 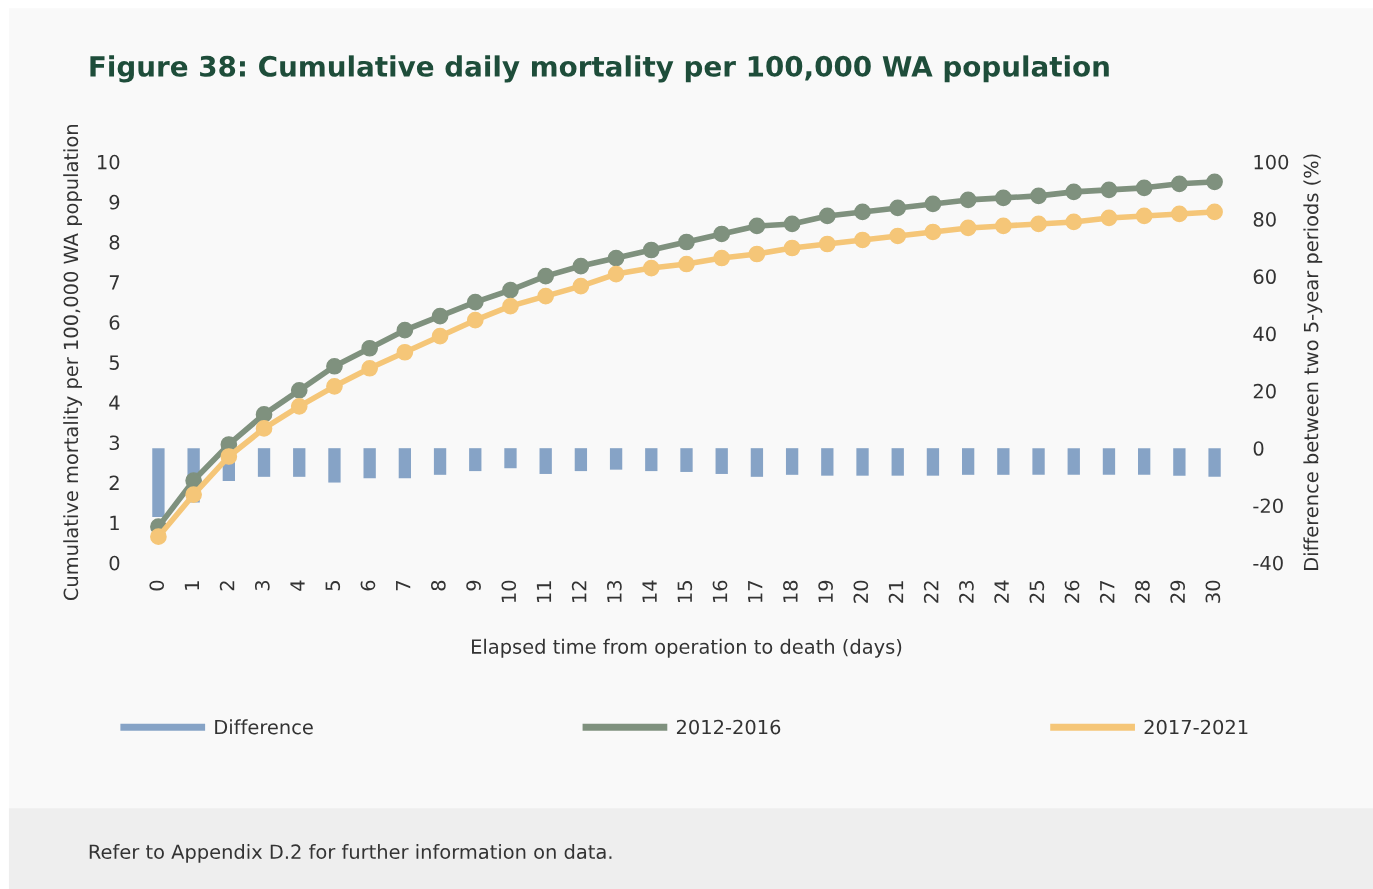 I want to click on y-tick-label: 3, so click(x=114, y=443).